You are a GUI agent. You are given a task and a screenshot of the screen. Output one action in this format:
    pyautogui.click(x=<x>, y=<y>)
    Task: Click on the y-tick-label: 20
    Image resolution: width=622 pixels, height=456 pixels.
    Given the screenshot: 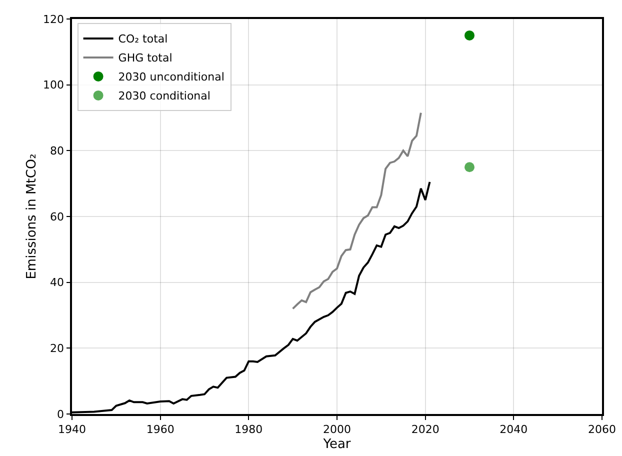 What is the action you would take?
    pyautogui.click(x=57, y=349)
    